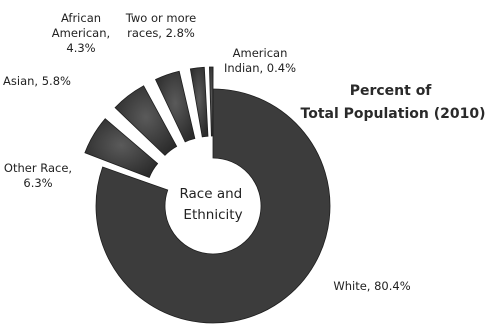  Describe the element at coordinates (211, 101) in the screenshot. I see `slice-american-indian` at that location.